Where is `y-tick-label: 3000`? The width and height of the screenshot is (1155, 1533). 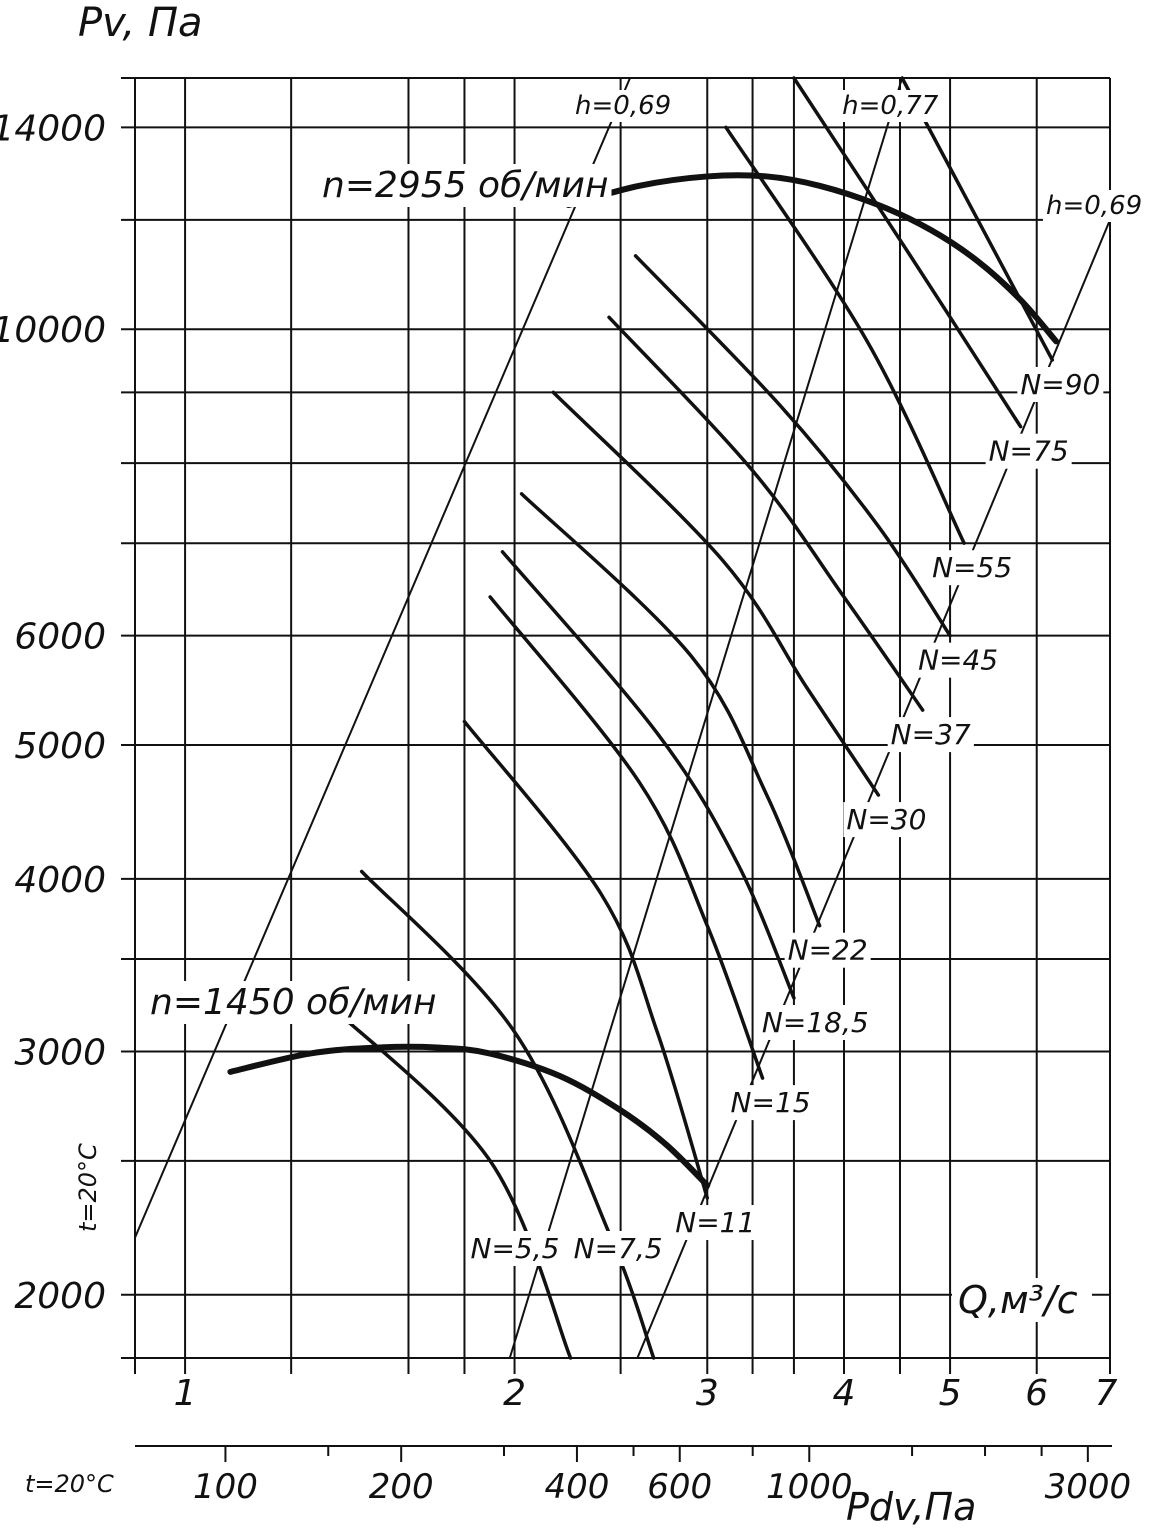 y-tick-label: 3000 is located at coordinates (60, 1053).